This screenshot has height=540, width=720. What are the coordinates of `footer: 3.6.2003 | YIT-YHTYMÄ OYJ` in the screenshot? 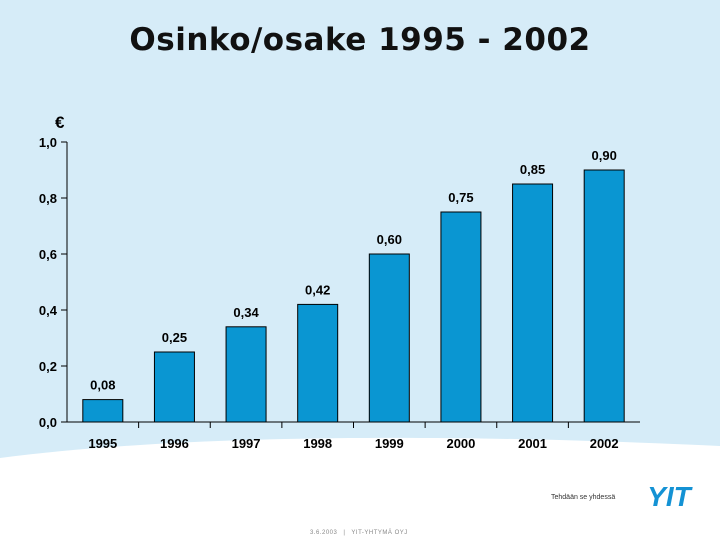 It's located at (359, 533).